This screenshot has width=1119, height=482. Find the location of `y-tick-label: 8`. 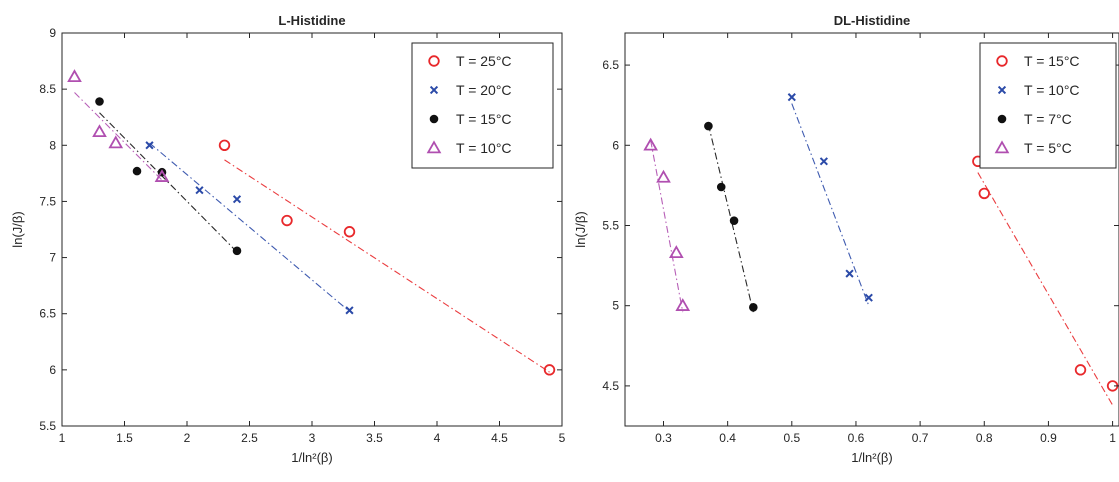

y-tick-label: 8 is located at coordinates (52, 145).